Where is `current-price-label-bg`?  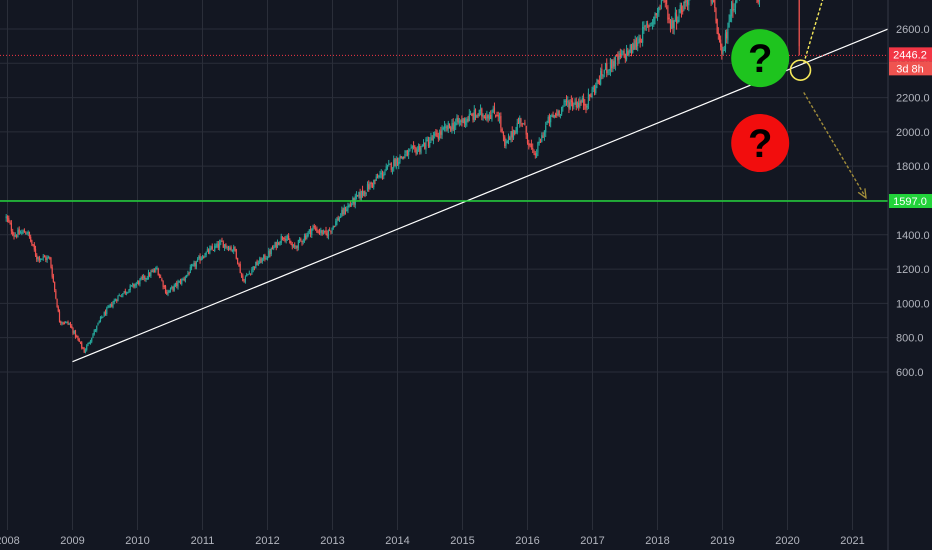
current-price-label-bg is located at coordinates (910, 54).